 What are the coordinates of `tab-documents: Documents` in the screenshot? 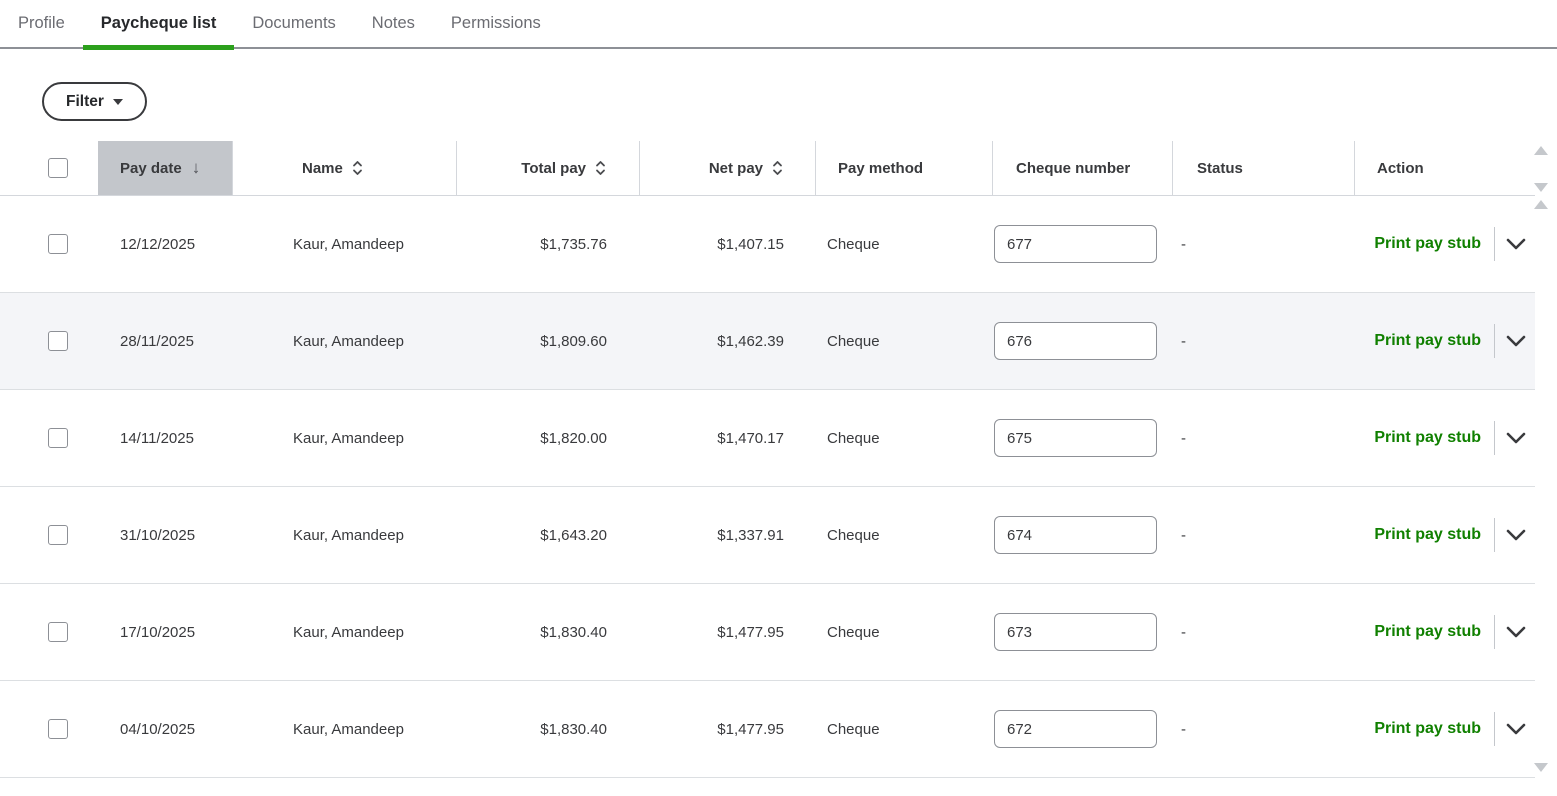 It's located at (294, 23).